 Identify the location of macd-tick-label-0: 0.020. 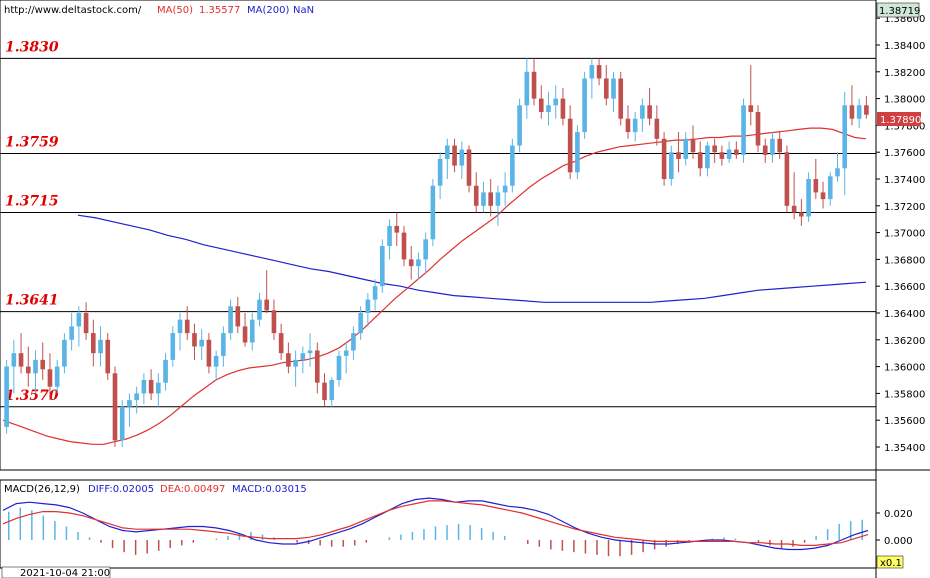
(898, 514).